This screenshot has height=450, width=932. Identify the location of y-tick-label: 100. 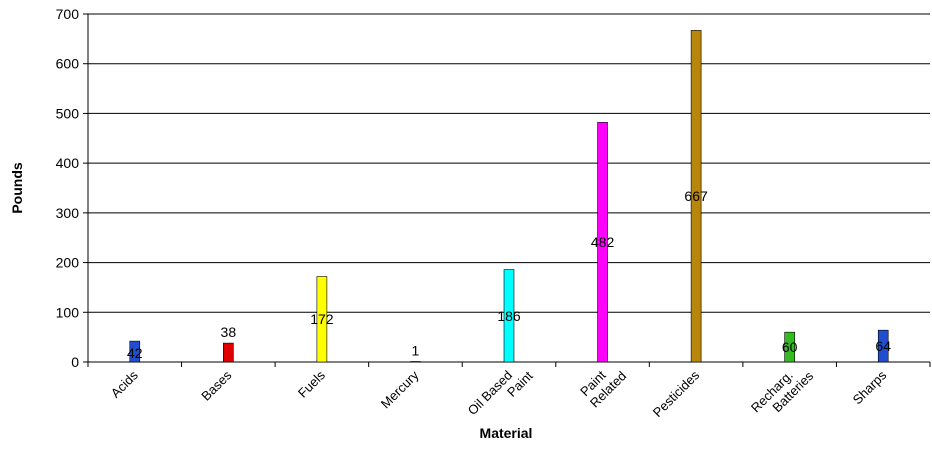
(68, 312).